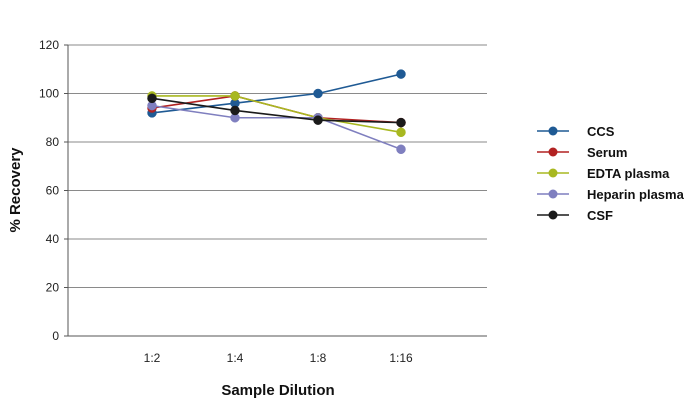 The width and height of the screenshot is (694, 405). Describe the element at coordinates (318, 358) in the screenshot. I see `x-tick-label: 1:8` at that location.